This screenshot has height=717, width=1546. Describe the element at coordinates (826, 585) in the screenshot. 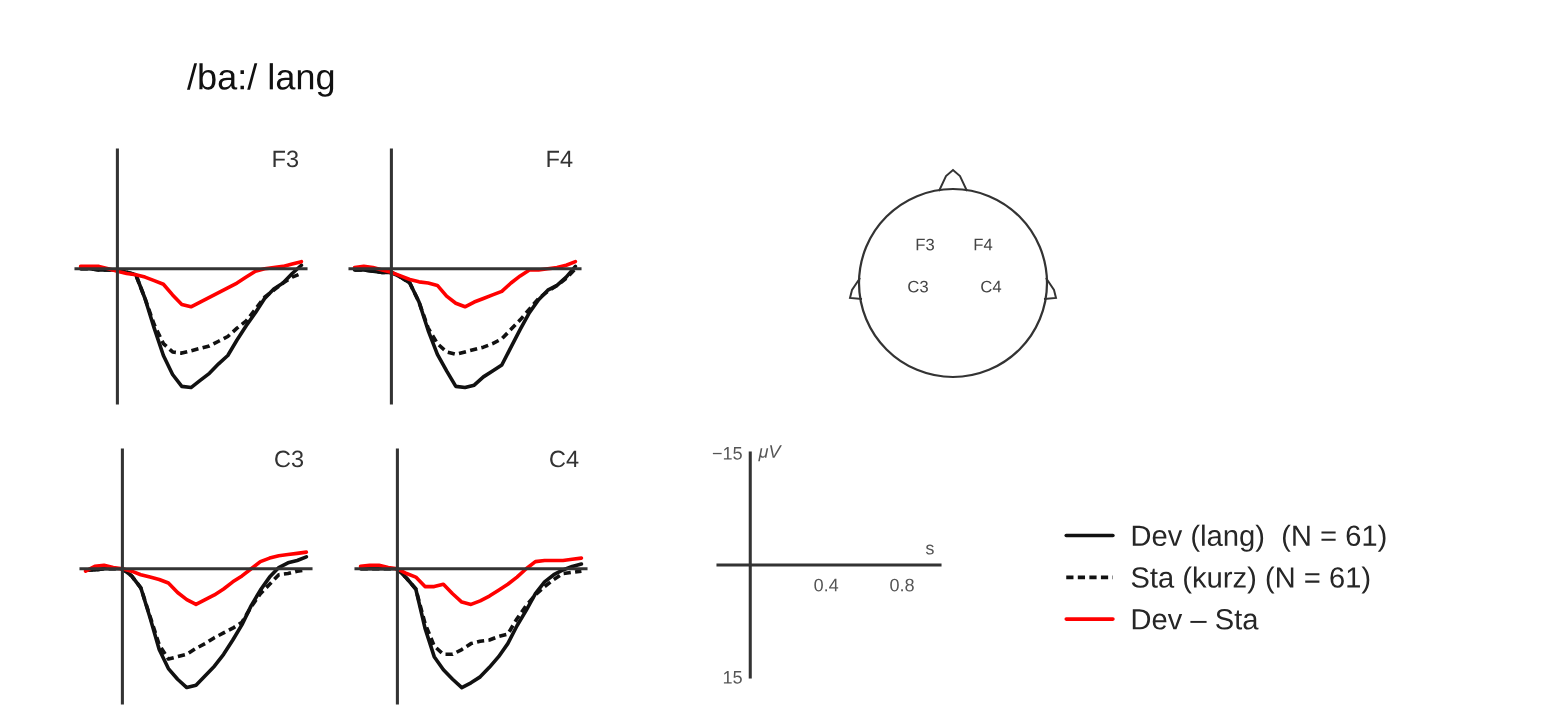

I see `x-tick-label: 0.4` at that location.